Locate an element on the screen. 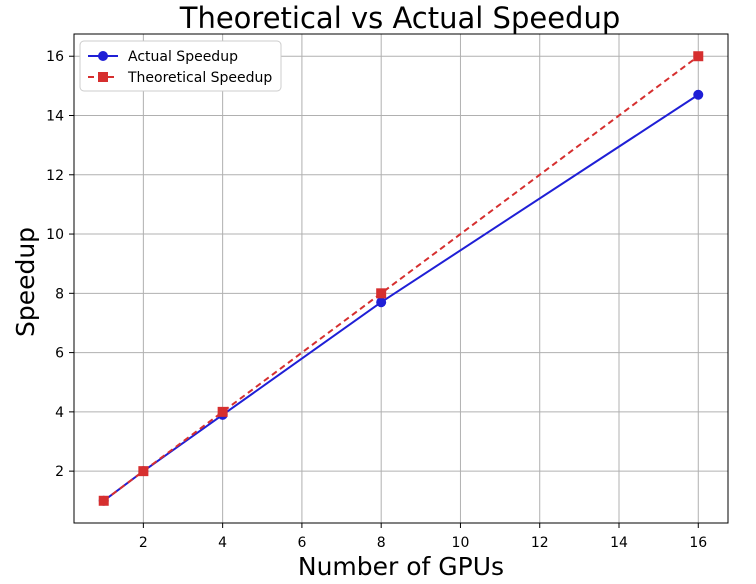 The width and height of the screenshot is (756, 584). y-tick-label: 6 is located at coordinates (59, 354).